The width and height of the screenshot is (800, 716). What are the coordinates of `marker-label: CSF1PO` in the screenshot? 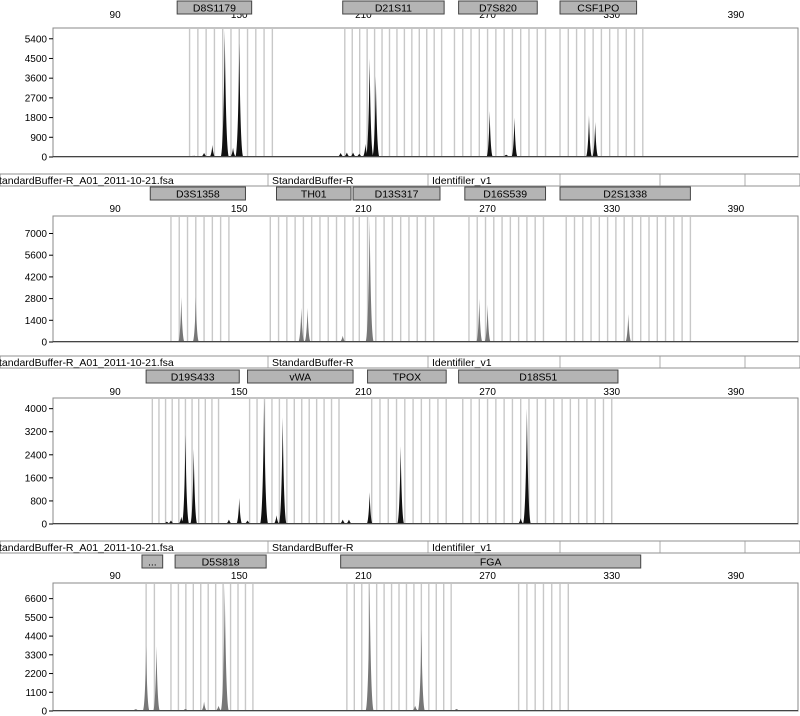 It's located at (598, 9).